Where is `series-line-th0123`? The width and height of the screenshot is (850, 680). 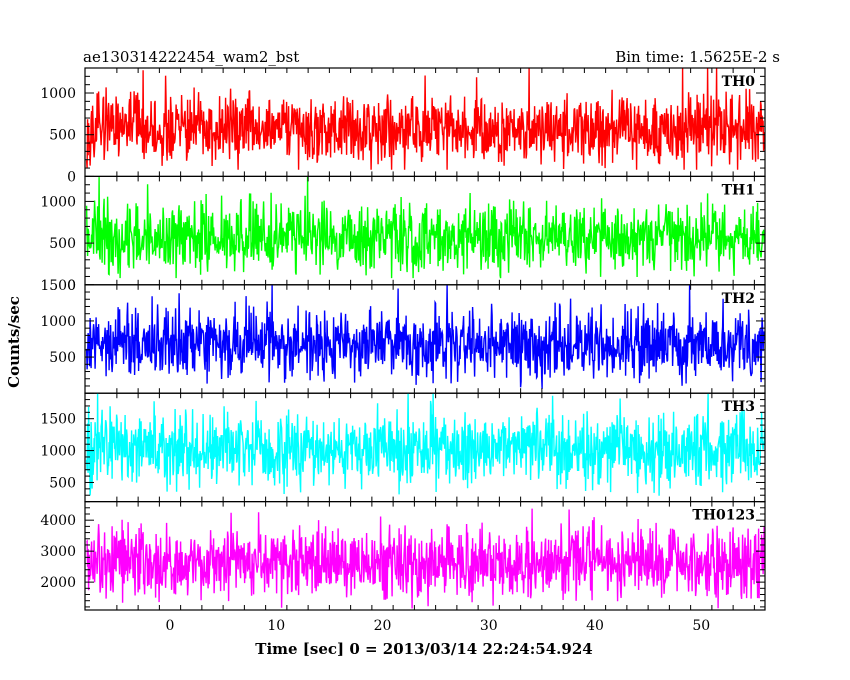
series-line-th0123 is located at coordinates (425, 558).